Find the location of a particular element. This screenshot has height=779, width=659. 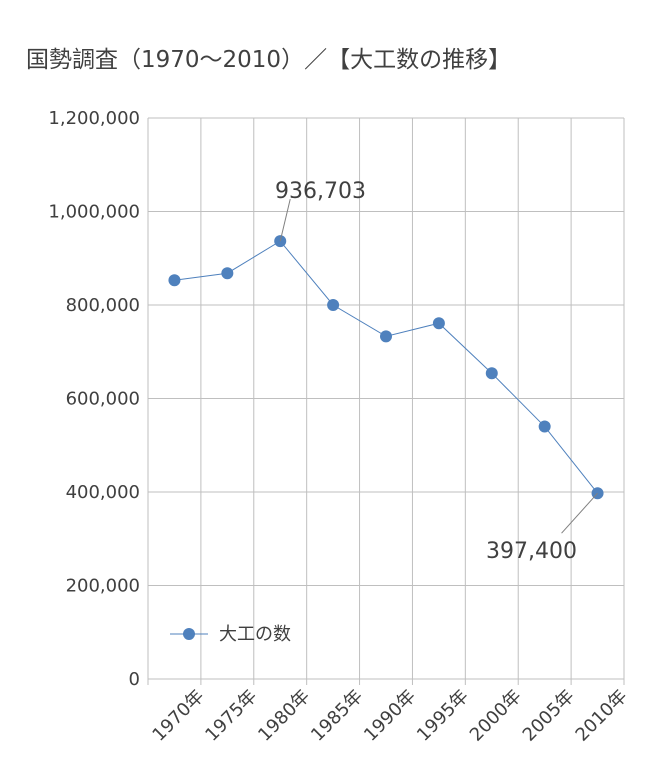

y-tick-label: 800,000 is located at coordinates (103, 305).